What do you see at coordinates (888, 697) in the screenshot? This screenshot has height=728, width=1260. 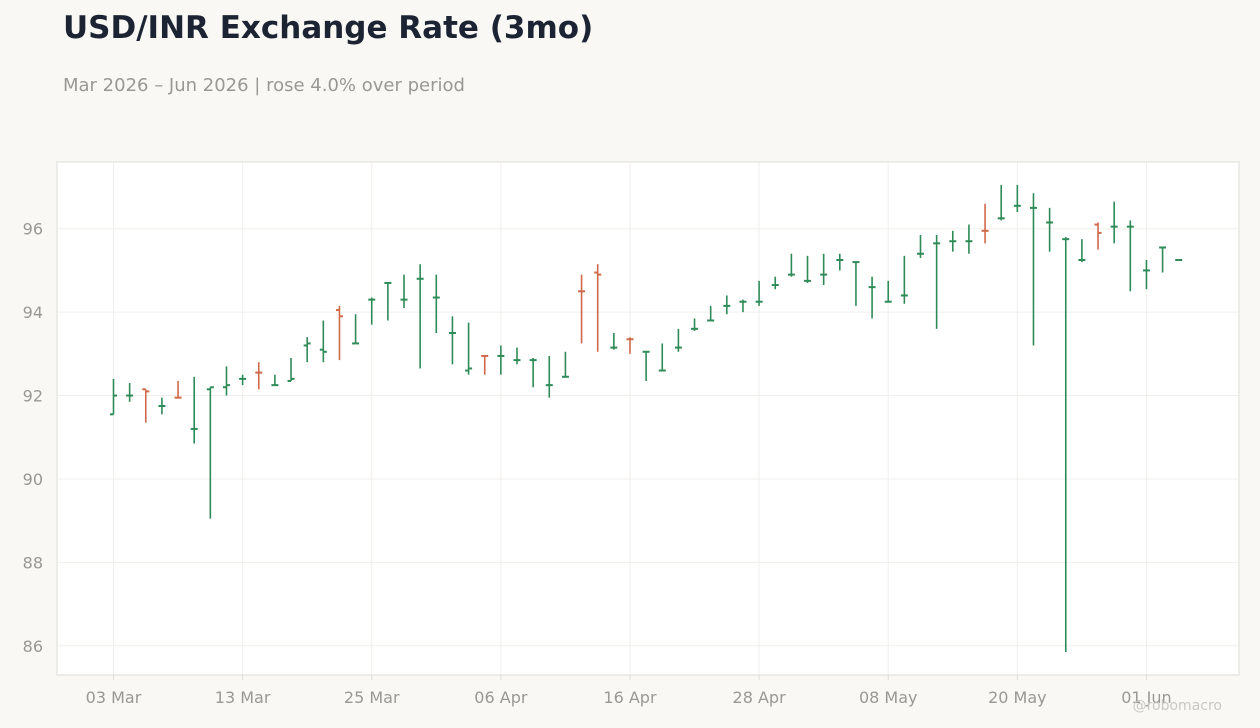 I see `x-tick-label: 08 May` at bounding box center [888, 697].